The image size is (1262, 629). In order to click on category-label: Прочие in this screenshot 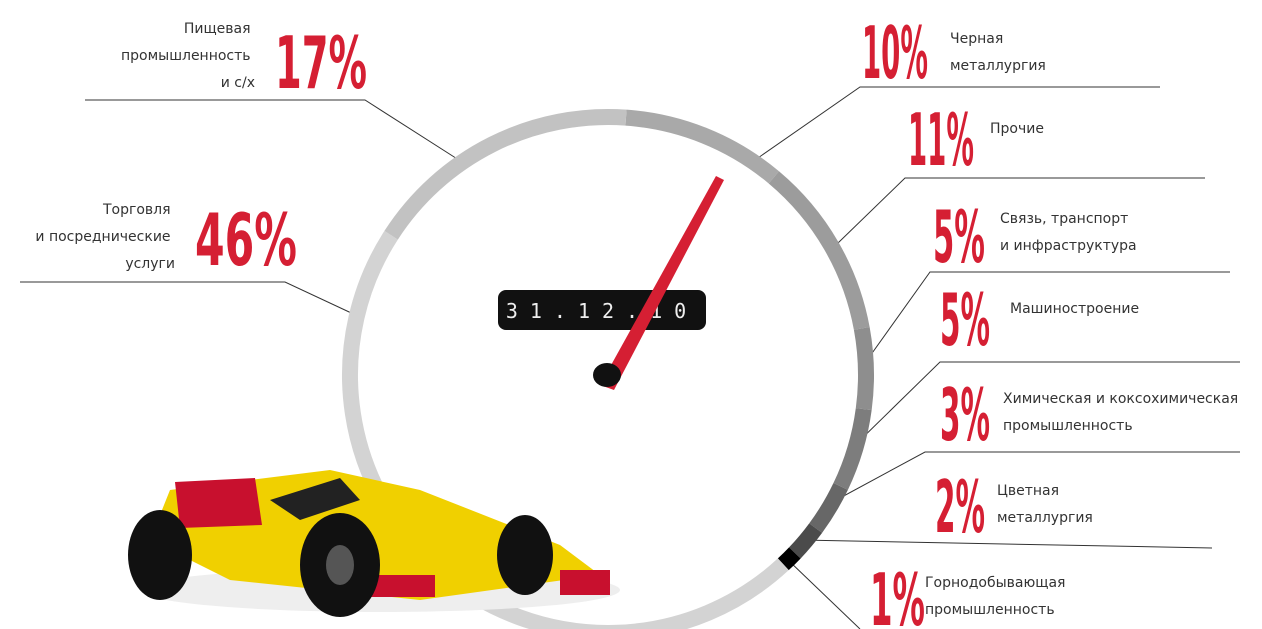, I will do `click(1017, 129)`.